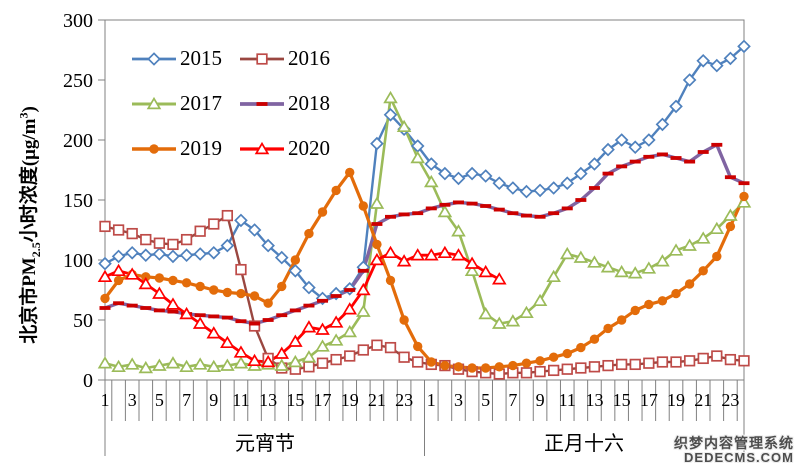 This screenshot has width=800, height=471. Describe the element at coordinates (201, 58) in the screenshot. I see `legend-label-2015: 2015` at that location.